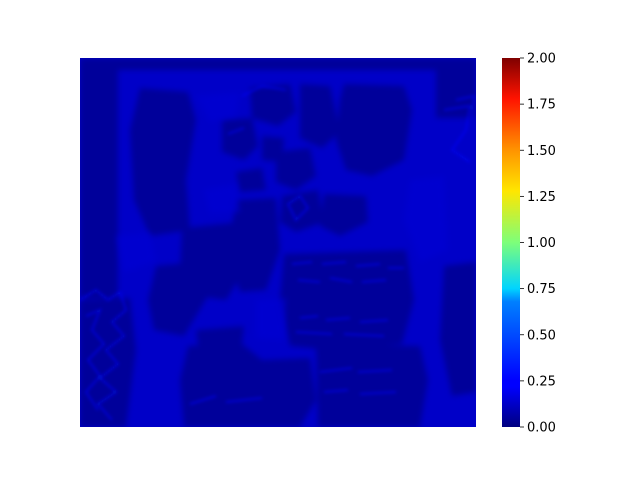 The width and height of the screenshot is (640, 480). What do you see at coordinates (541, 105) in the screenshot?
I see `colorbar-tick-label: 1.75` at bounding box center [541, 105].